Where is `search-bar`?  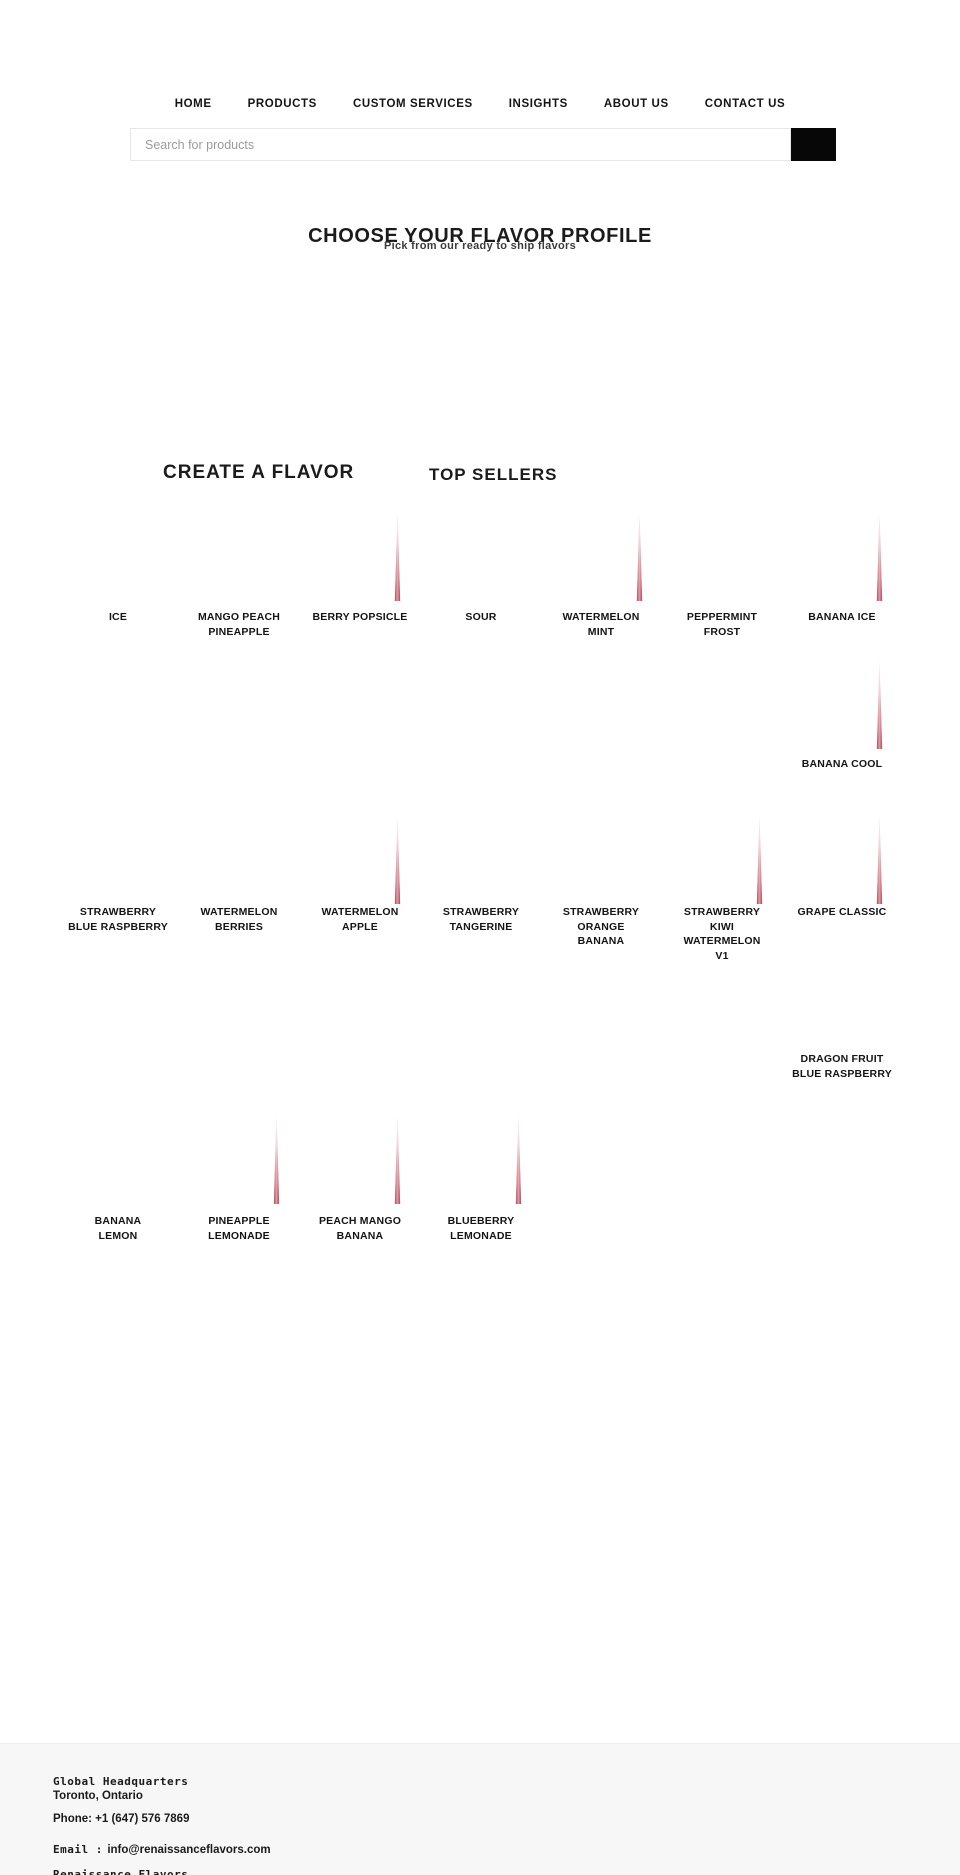
search-bar is located at coordinates (483, 144).